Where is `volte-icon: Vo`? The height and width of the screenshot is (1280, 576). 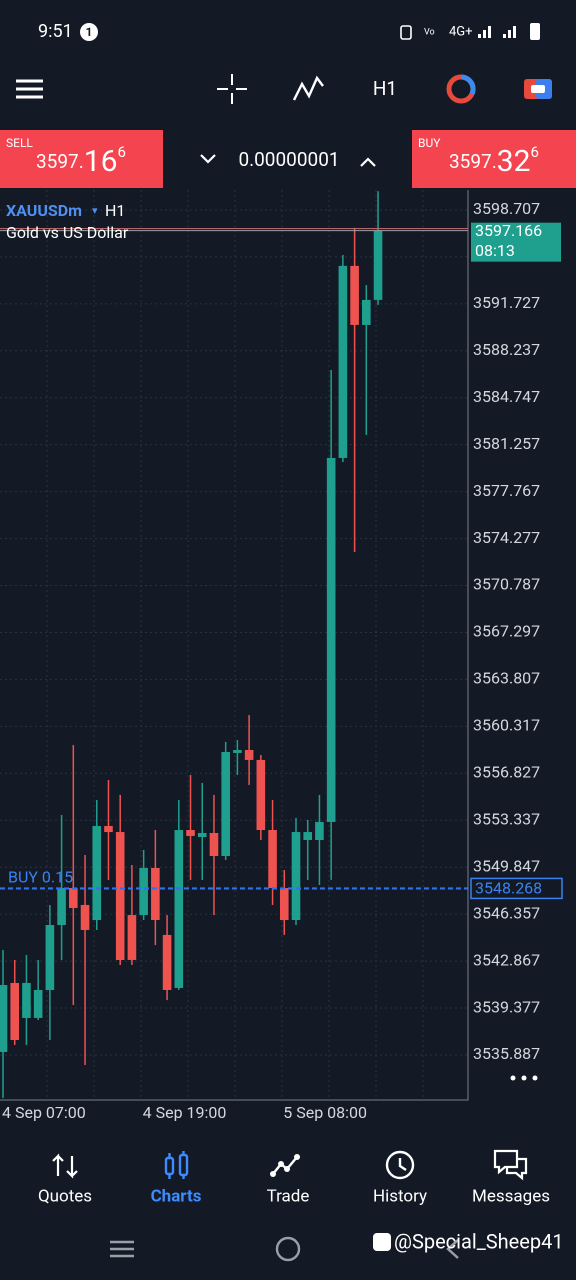 volte-icon: Vo is located at coordinates (429, 32).